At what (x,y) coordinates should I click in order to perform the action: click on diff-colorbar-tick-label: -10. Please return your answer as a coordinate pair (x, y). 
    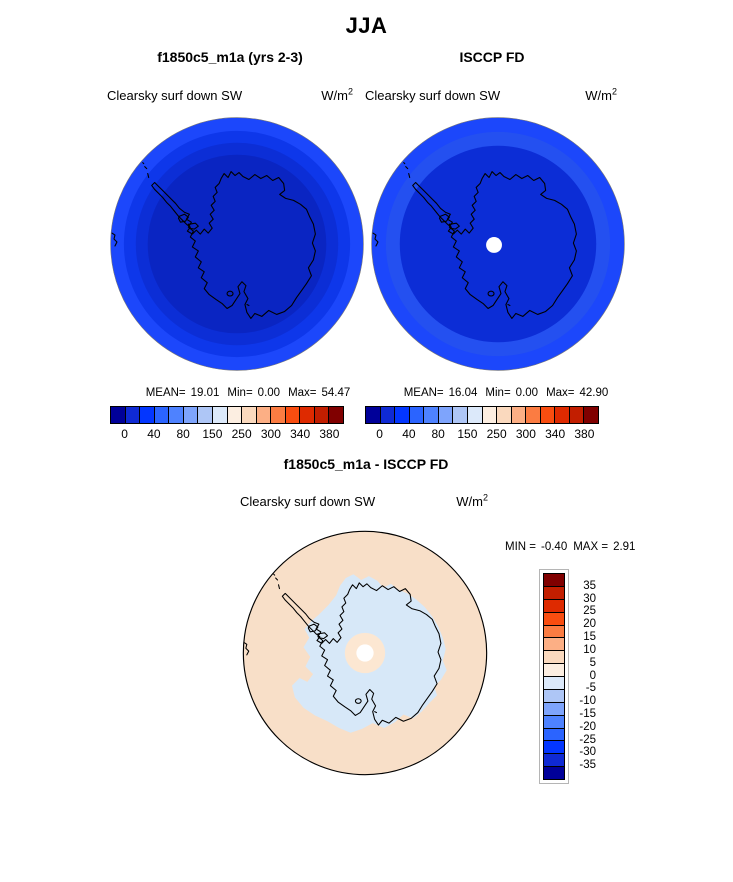
    Looking at the image, I should click on (587, 701).